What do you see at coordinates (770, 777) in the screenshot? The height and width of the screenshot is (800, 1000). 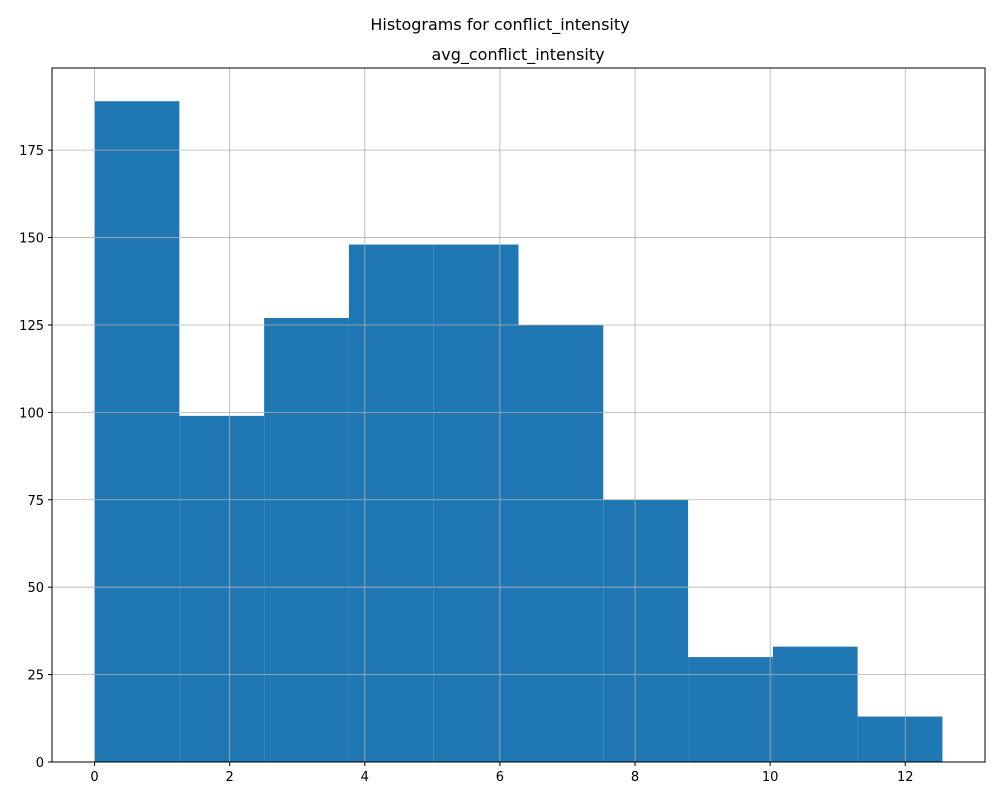 I see `x-tick-label: 10` at bounding box center [770, 777].